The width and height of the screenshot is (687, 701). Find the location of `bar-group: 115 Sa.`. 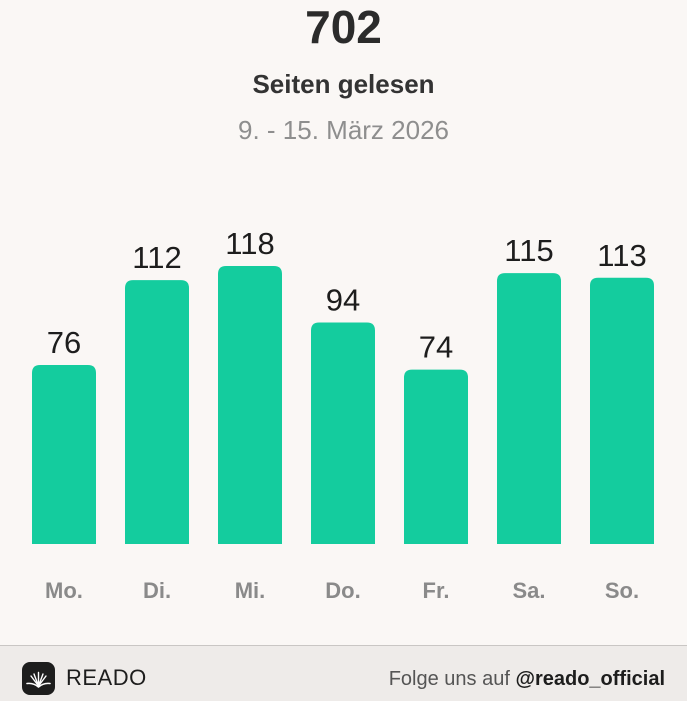

bar-group: 115 Sa. is located at coordinates (529, 418).